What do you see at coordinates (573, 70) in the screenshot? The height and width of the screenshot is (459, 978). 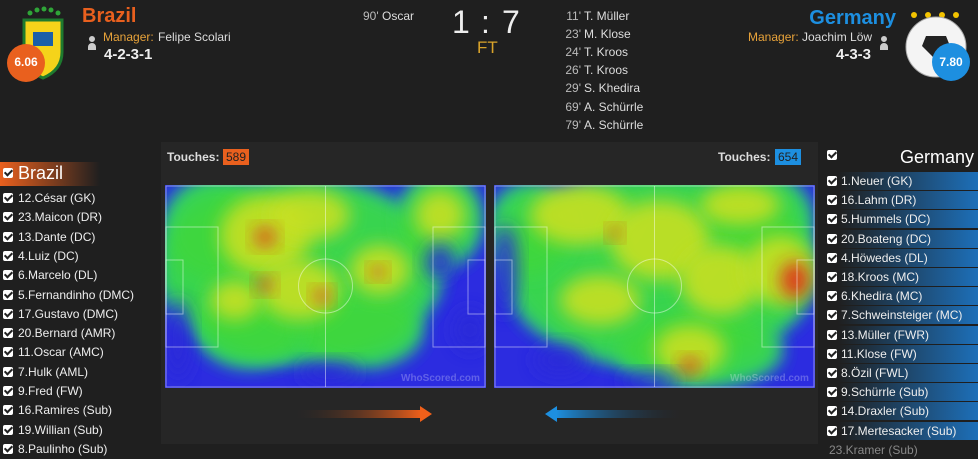 I see `goal-minute: 26'` at bounding box center [573, 70].